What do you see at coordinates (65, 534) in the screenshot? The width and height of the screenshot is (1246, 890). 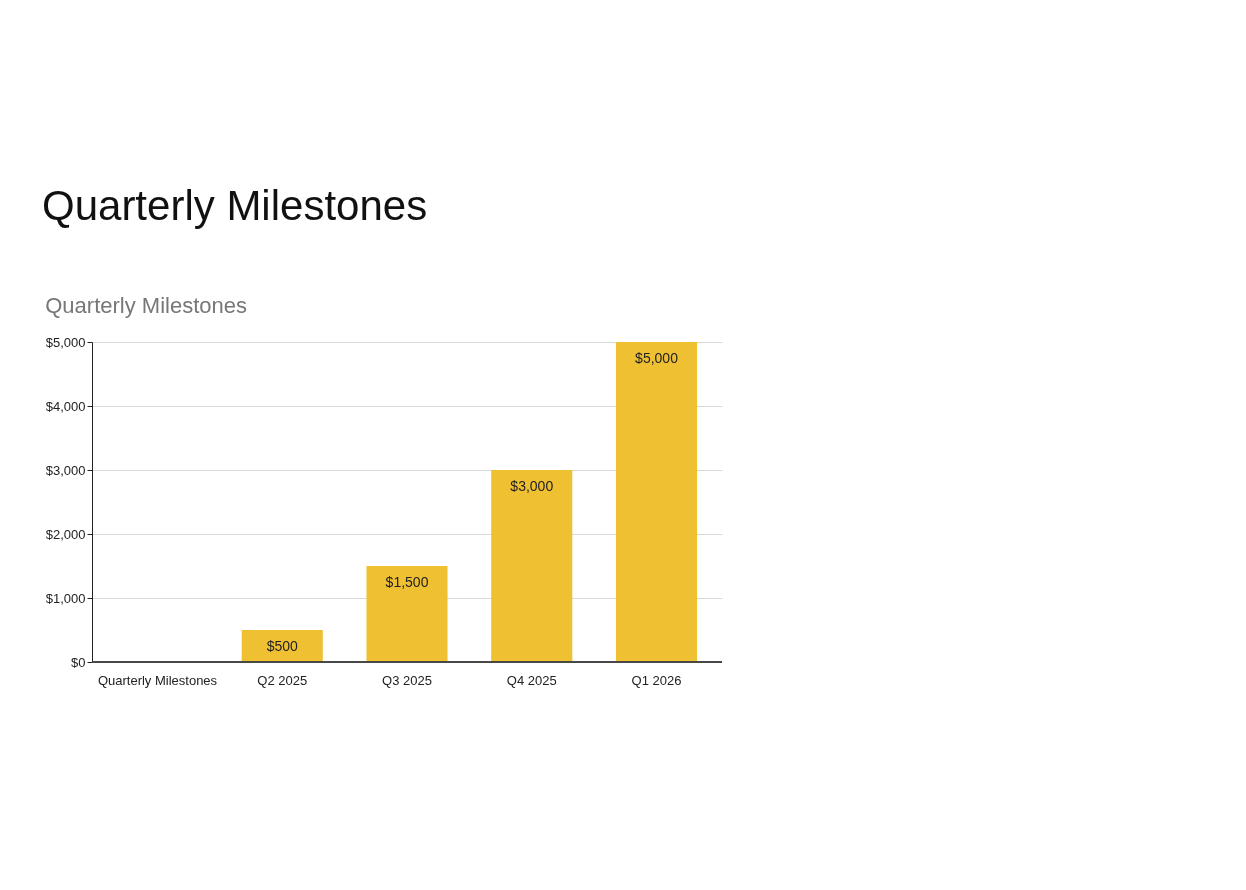 I see `y-tick-label: $2,000` at bounding box center [65, 534].